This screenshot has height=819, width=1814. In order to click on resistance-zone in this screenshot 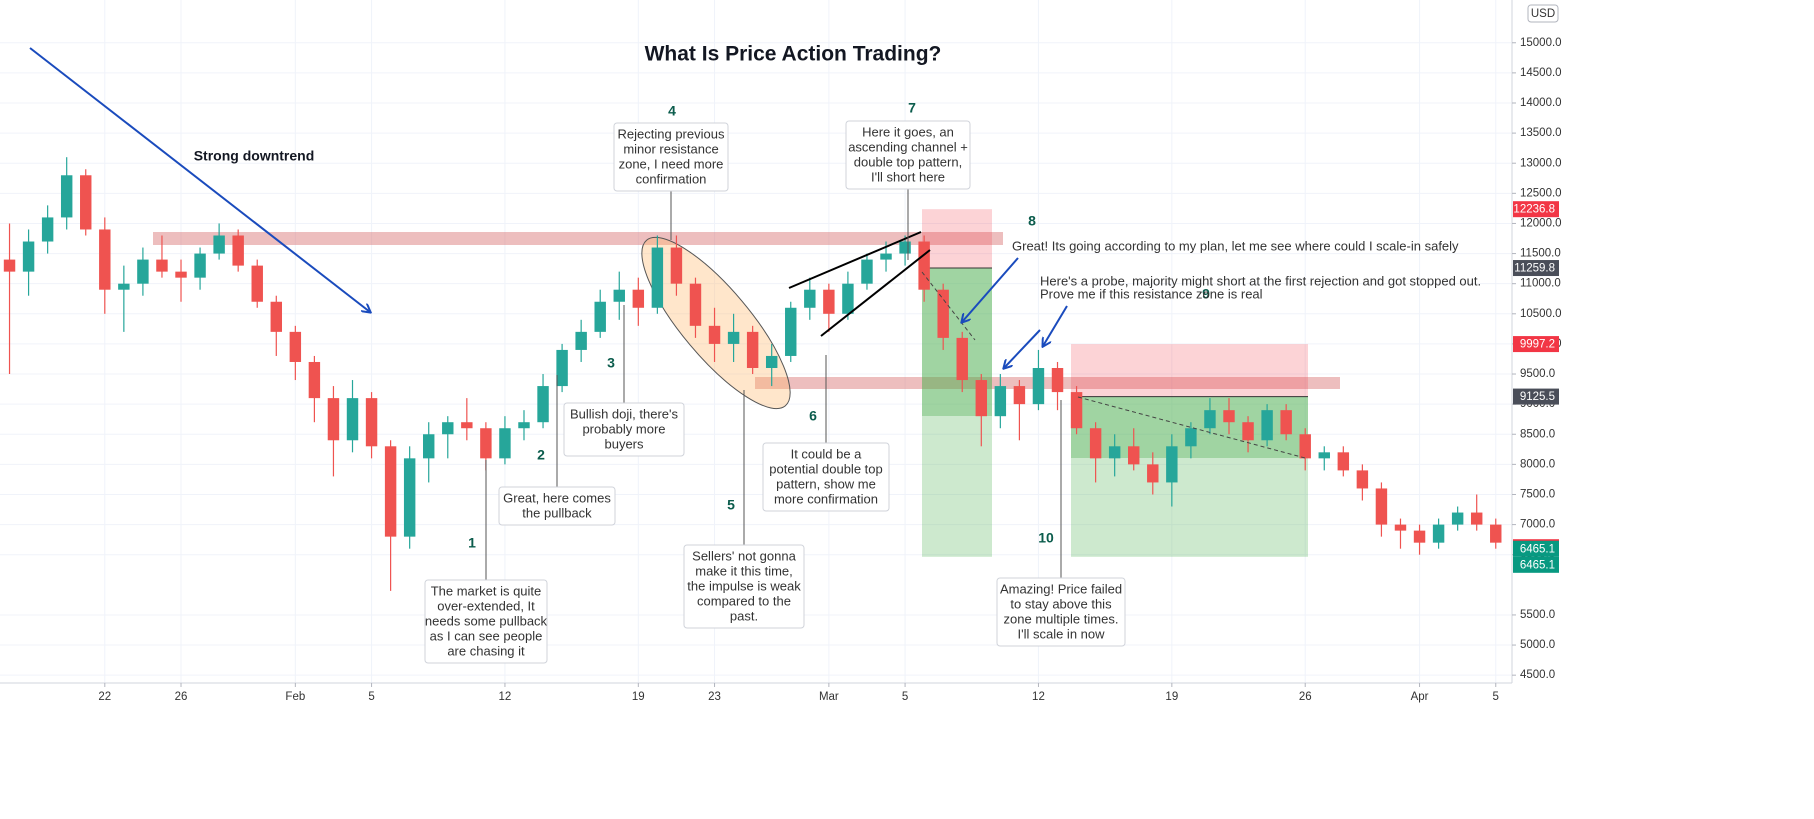, I will do `click(1047, 383)`.